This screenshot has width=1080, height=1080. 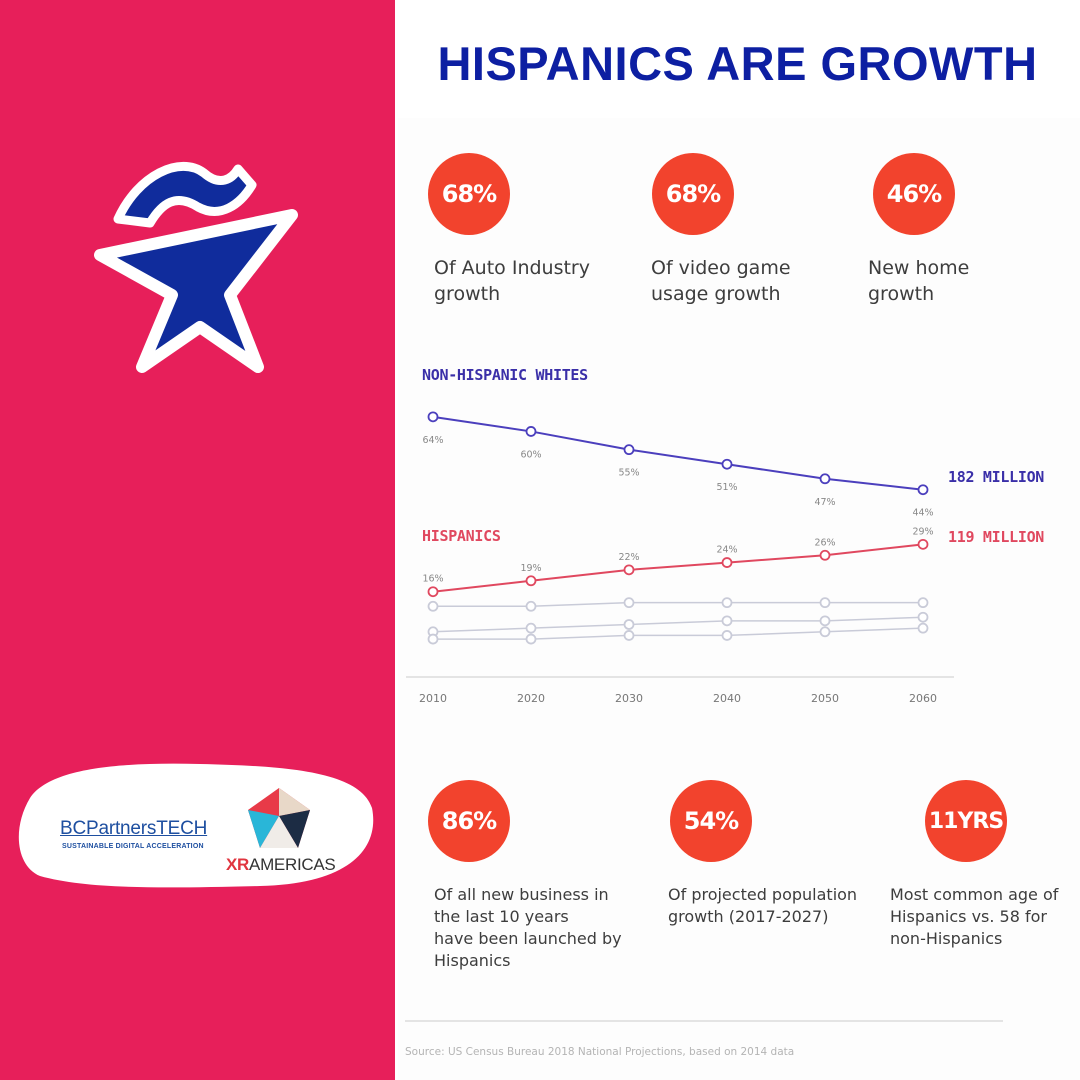 What do you see at coordinates (721, 281) in the screenshot?
I see `stat-desc-video-game: Of video game usage growth` at bounding box center [721, 281].